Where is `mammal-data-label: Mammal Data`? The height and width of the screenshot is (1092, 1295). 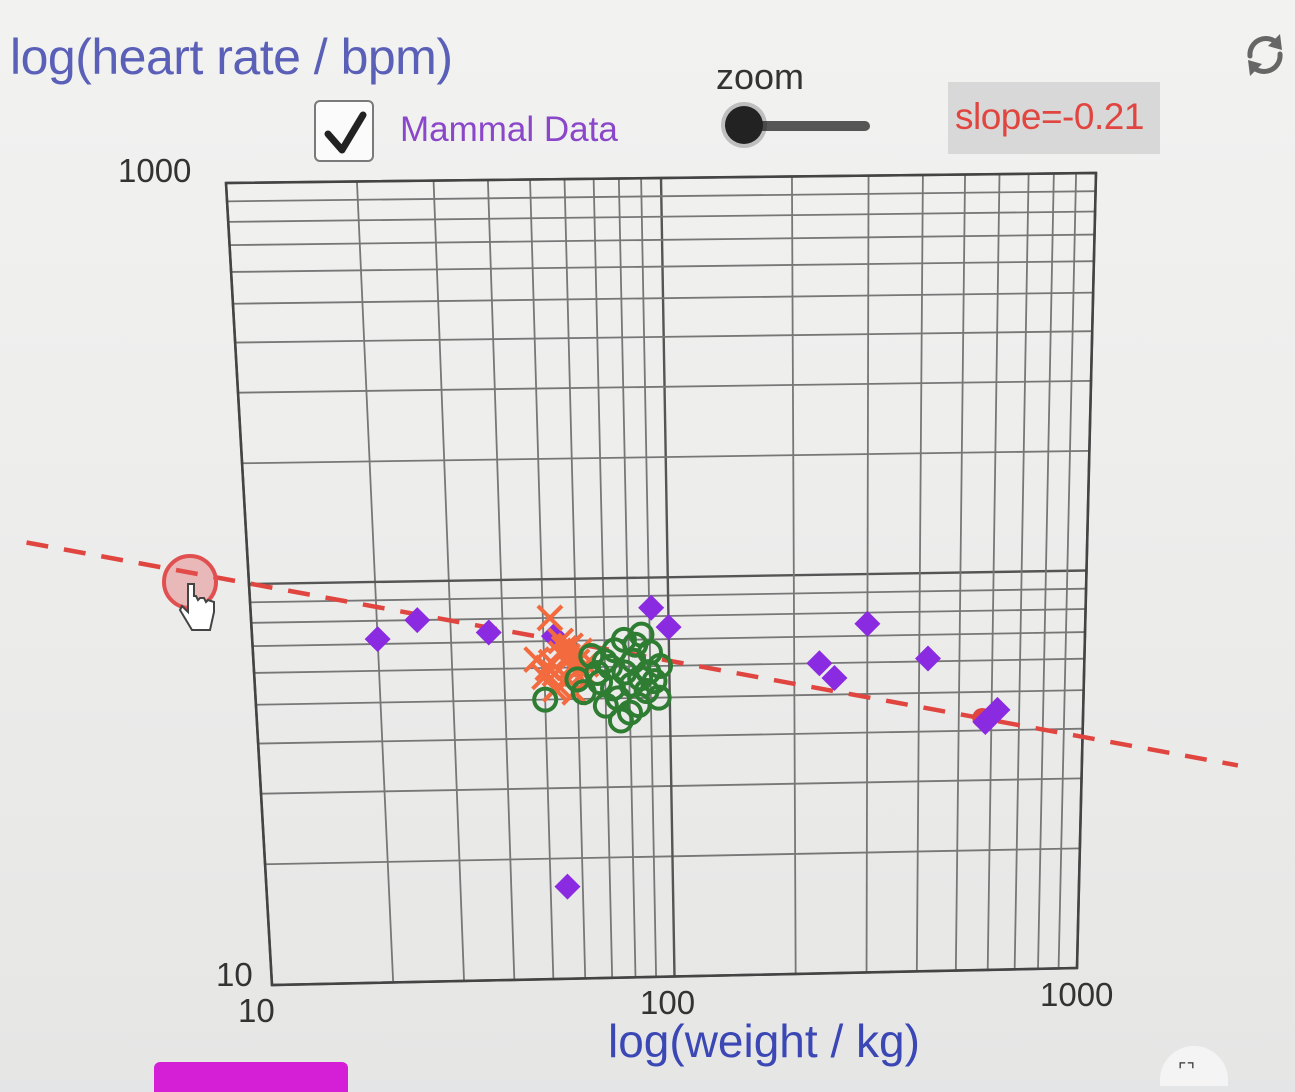
mammal-data-label: Mammal Data is located at coordinates (509, 129).